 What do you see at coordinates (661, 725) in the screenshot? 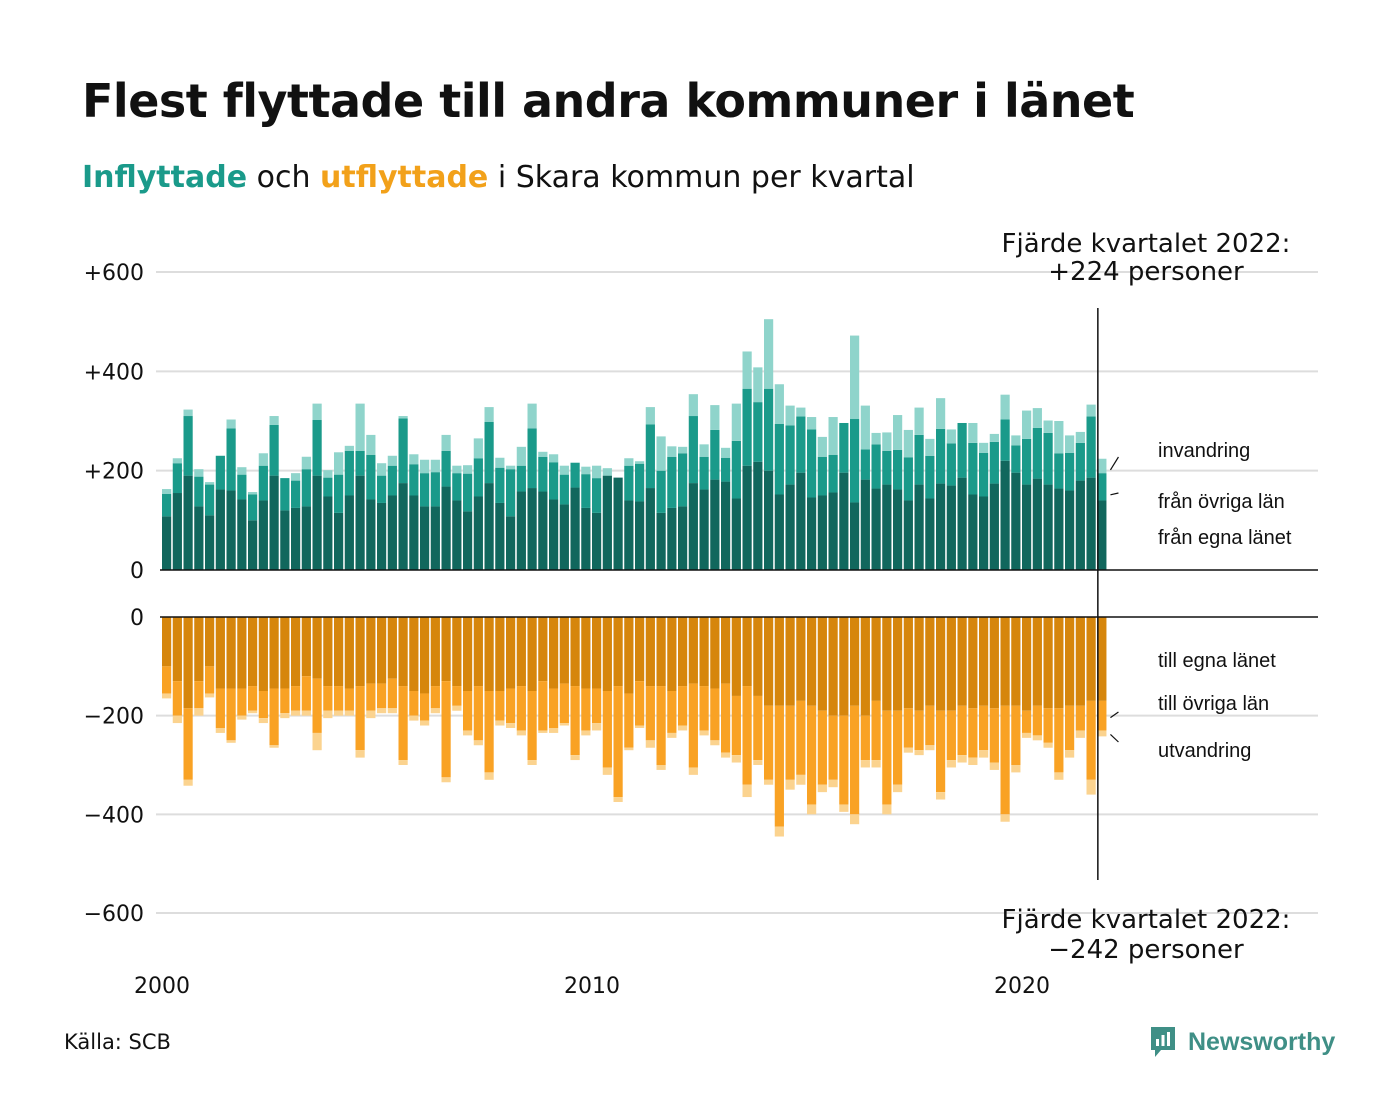
I see `bar-utflyttade-s1-q46` at bounding box center [661, 725].